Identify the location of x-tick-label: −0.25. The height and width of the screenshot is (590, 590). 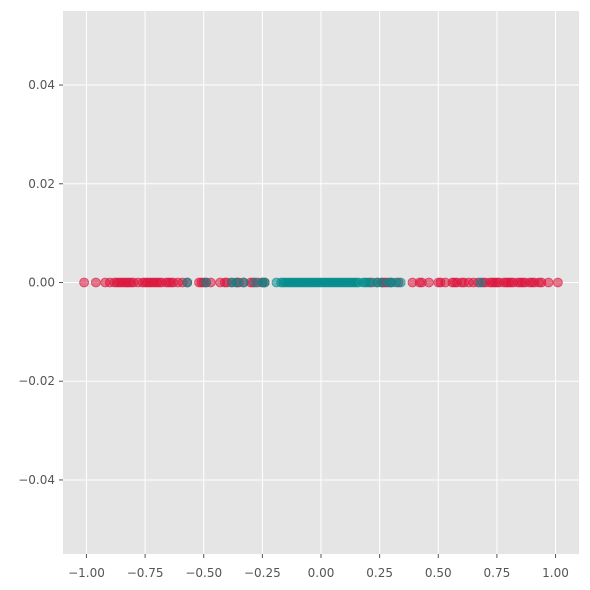
(262, 573).